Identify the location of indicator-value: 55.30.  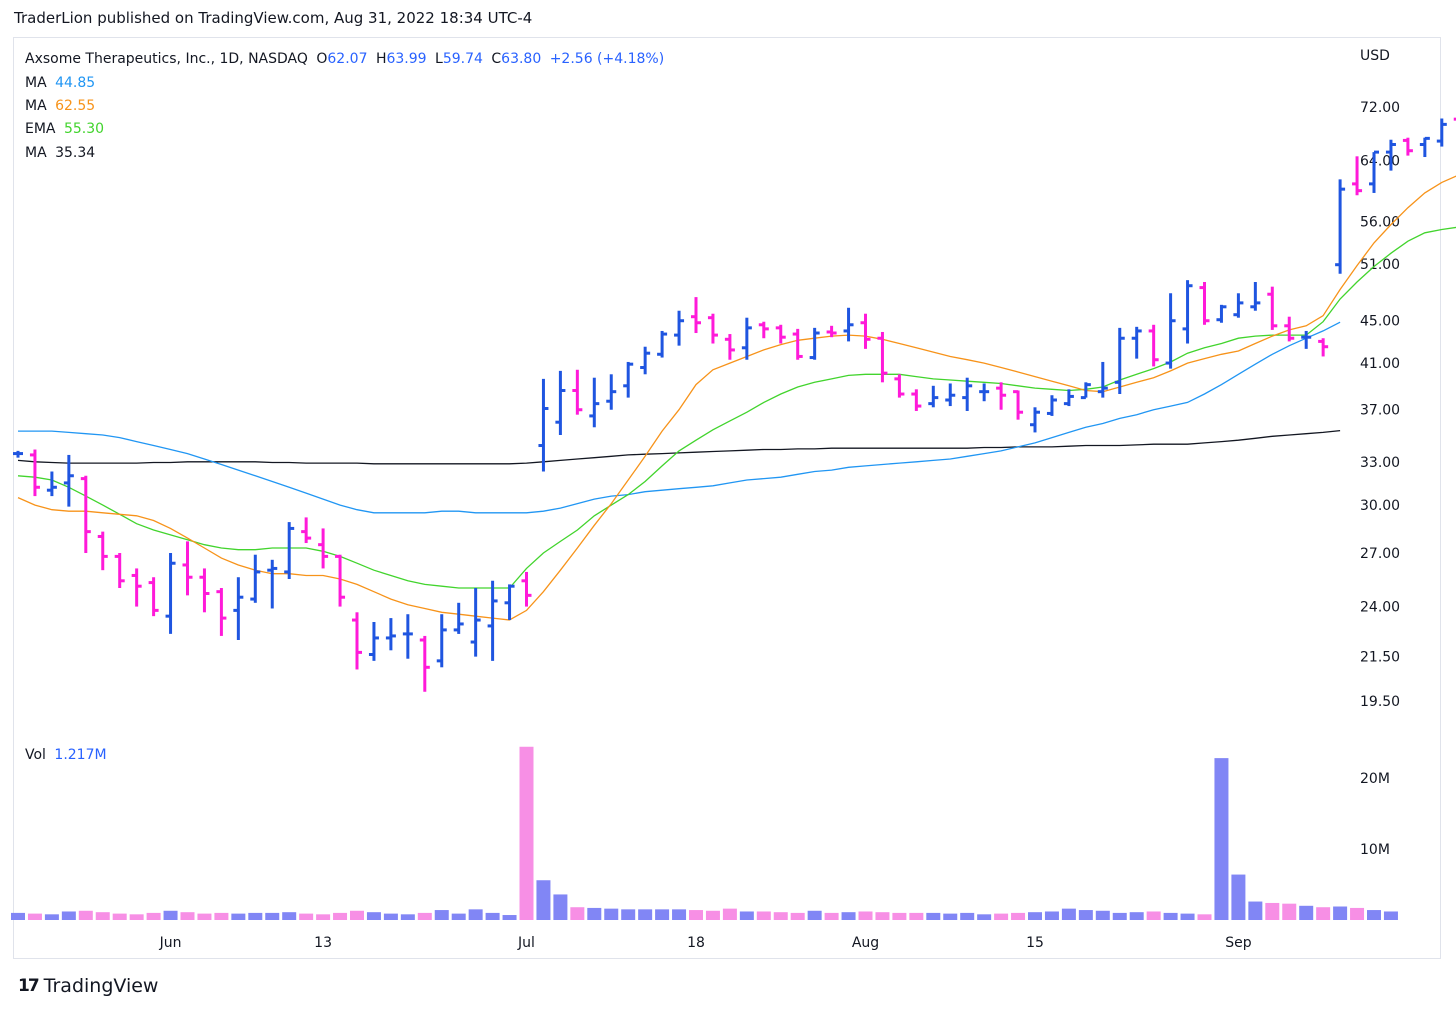
(84, 129).